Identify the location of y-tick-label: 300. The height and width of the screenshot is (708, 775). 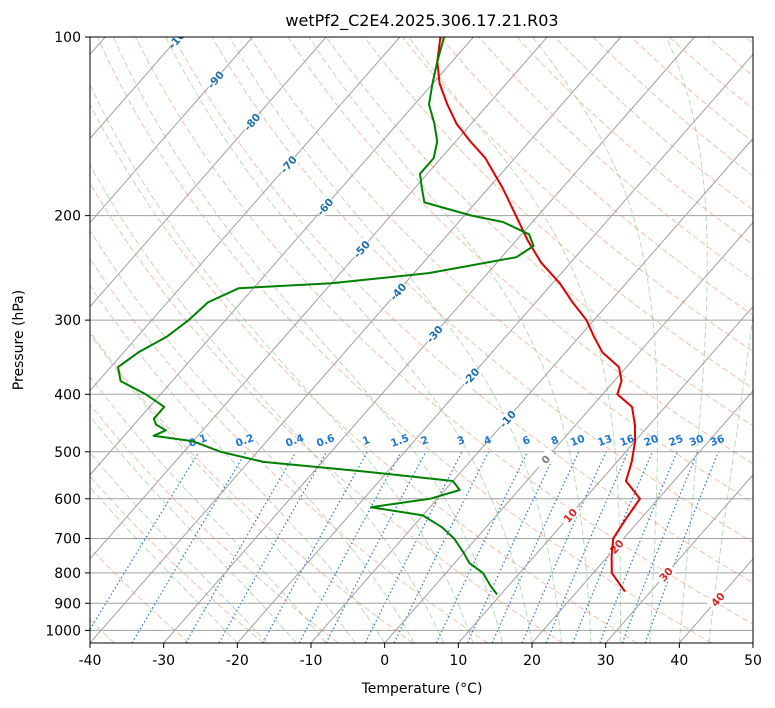
(67, 321).